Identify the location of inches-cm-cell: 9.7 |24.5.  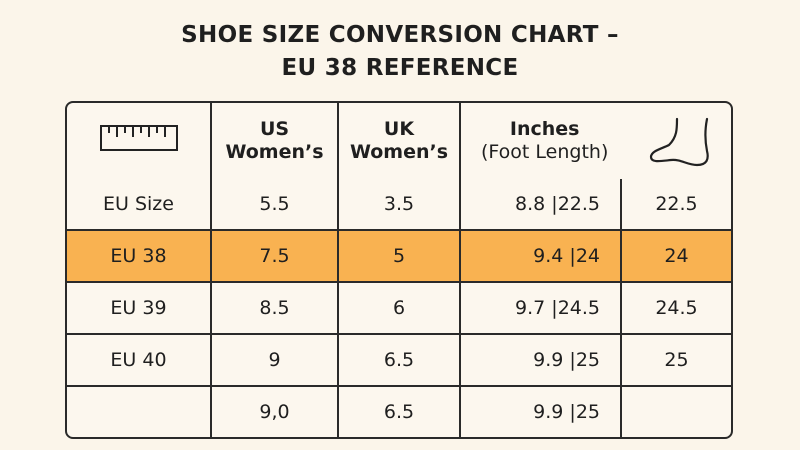
(541, 309).